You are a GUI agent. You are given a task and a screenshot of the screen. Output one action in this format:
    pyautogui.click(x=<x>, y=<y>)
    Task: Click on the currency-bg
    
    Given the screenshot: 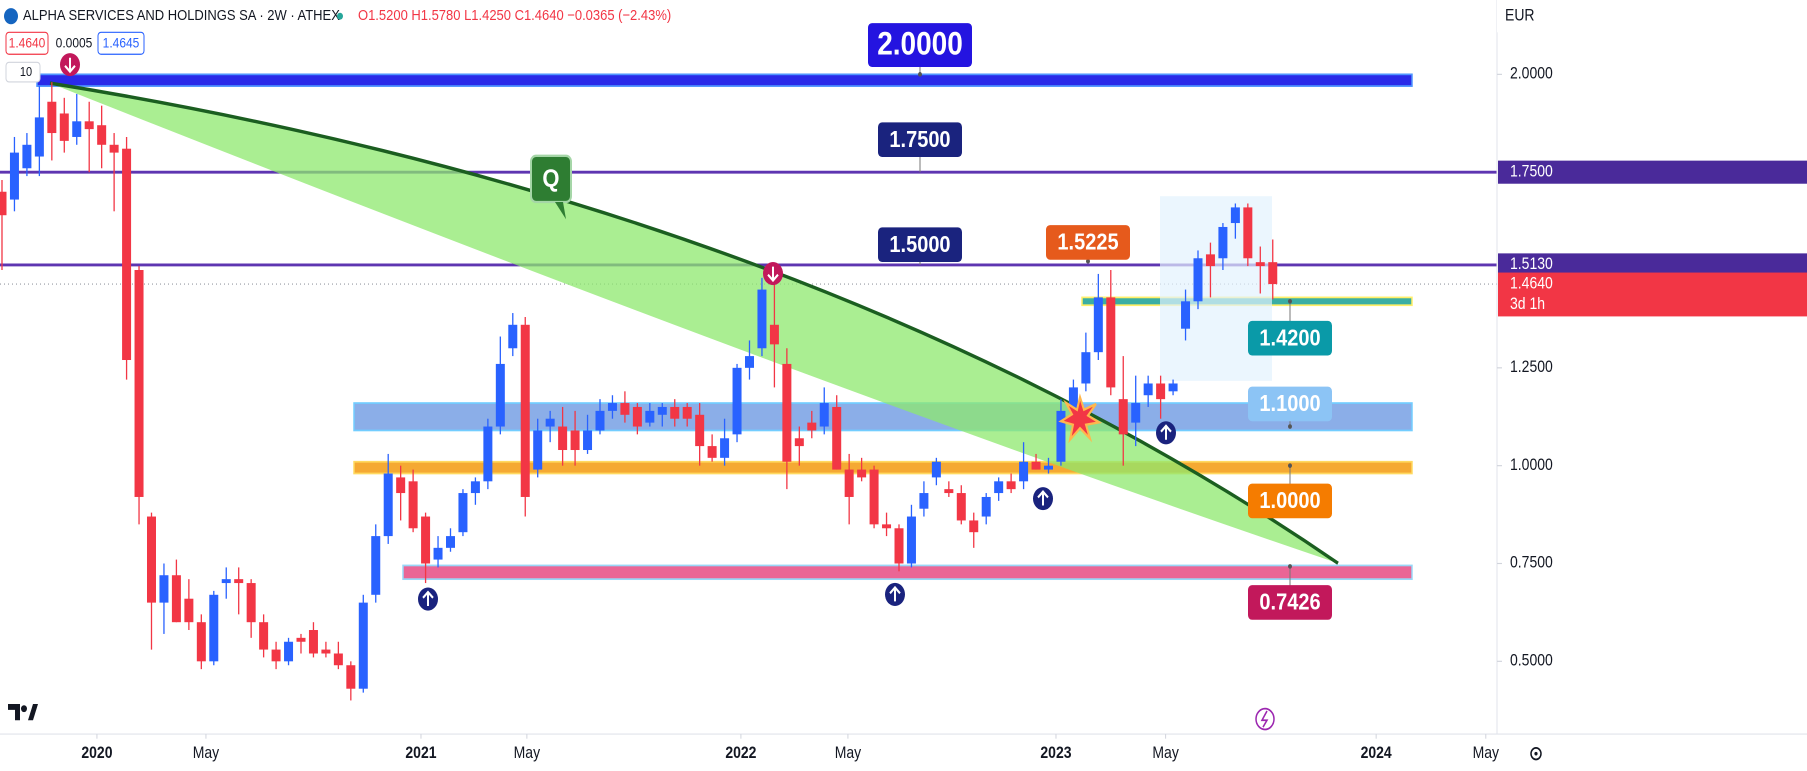 What is the action you would take?
    pyautogui.click(x=1652, y=16)
    